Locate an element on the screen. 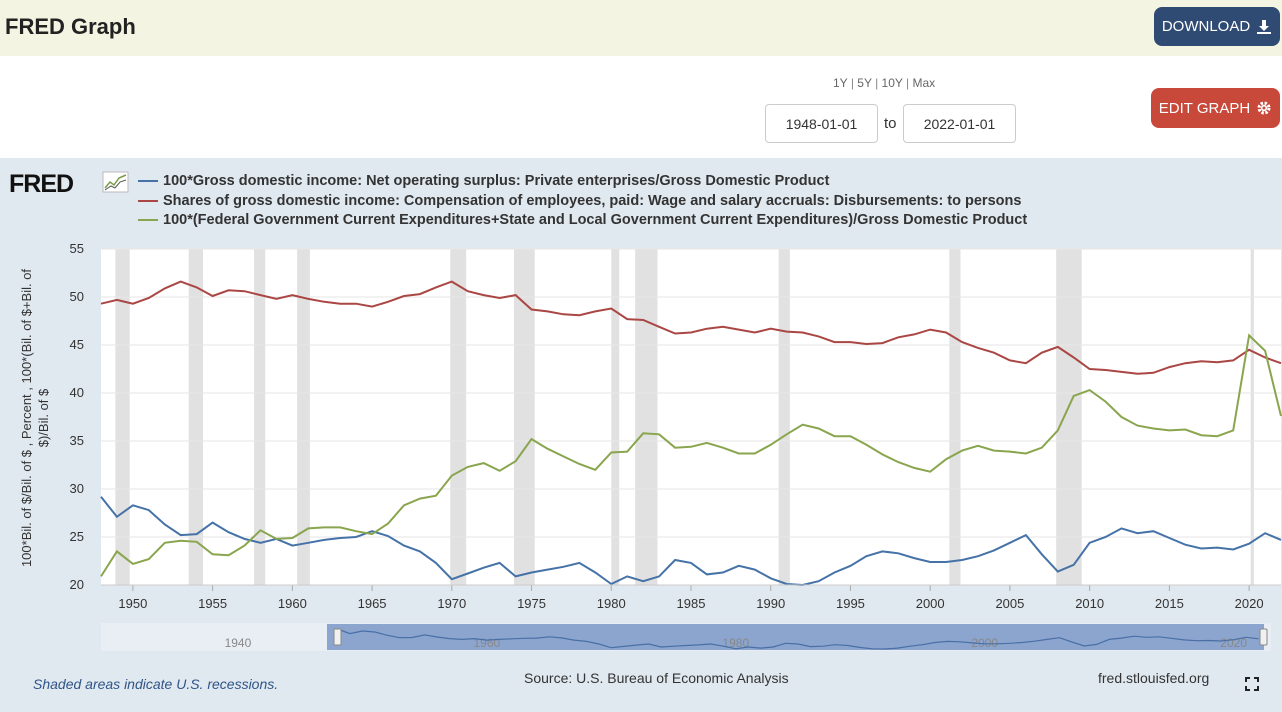  start-date-input is located at coordinates (821, 123).